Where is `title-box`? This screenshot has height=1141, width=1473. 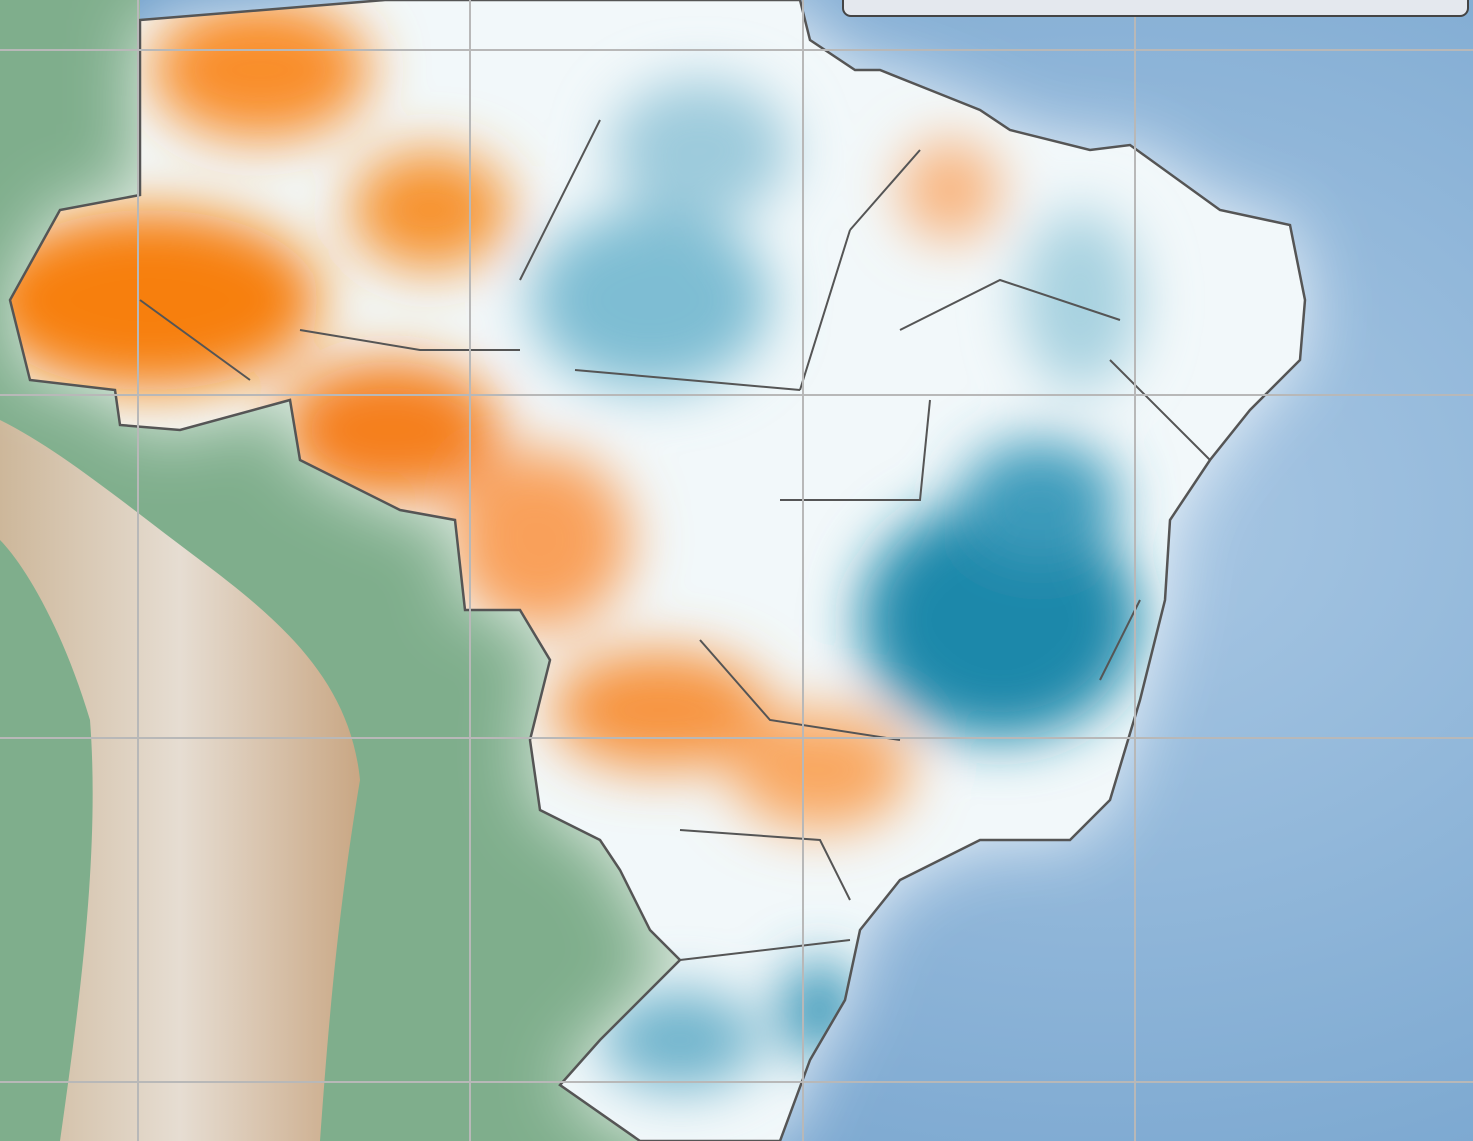 title-box is located at coordinates (1155, 8).